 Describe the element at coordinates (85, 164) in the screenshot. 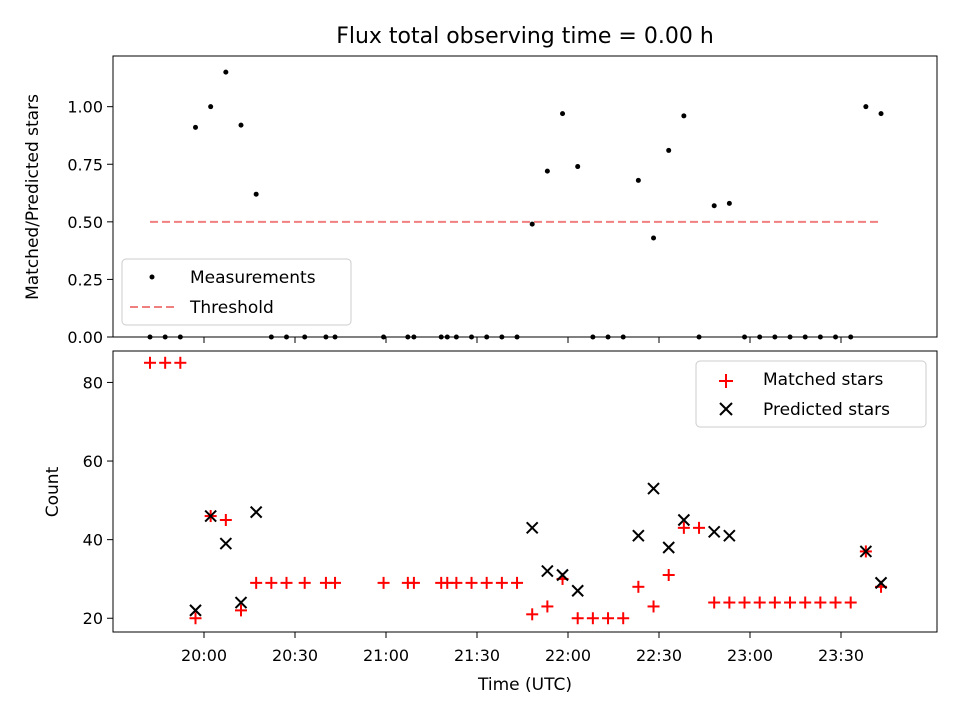

I see `top-y-tick-label: 0.75` at that location.